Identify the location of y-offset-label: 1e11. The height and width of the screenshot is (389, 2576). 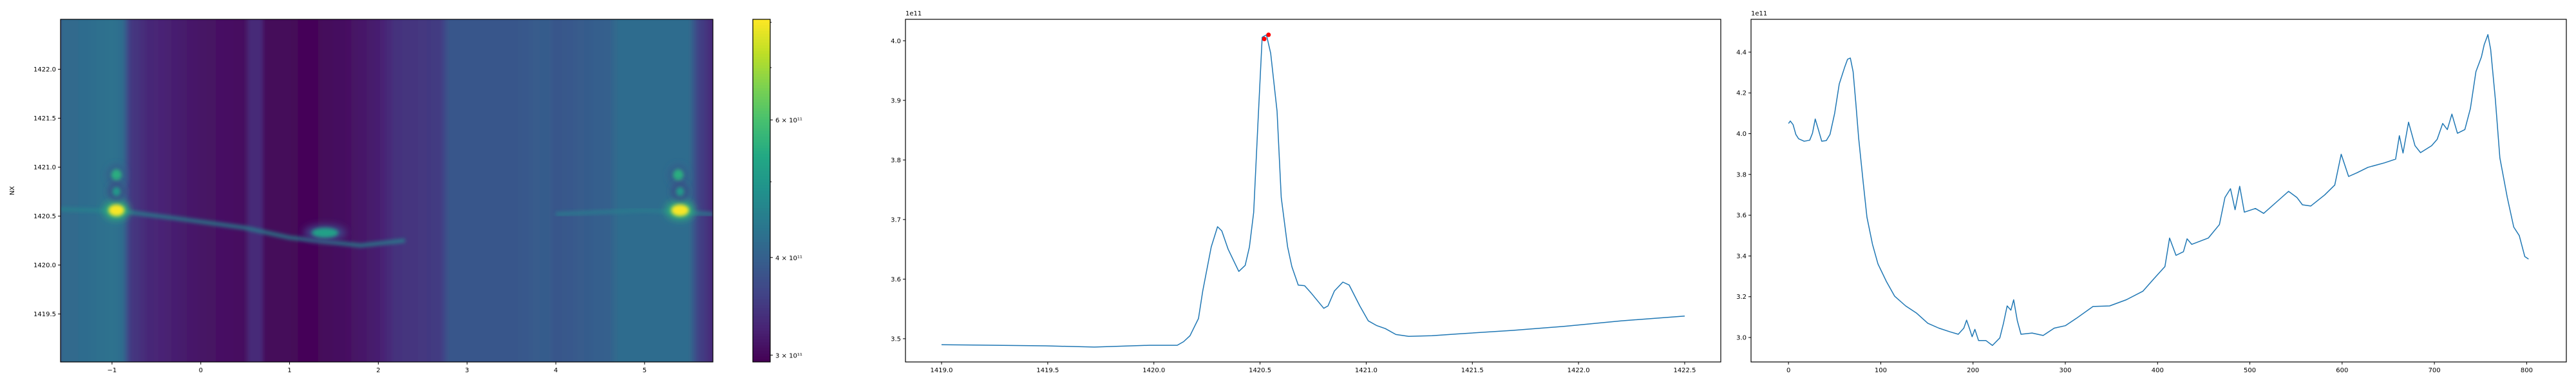
(1759, 13).